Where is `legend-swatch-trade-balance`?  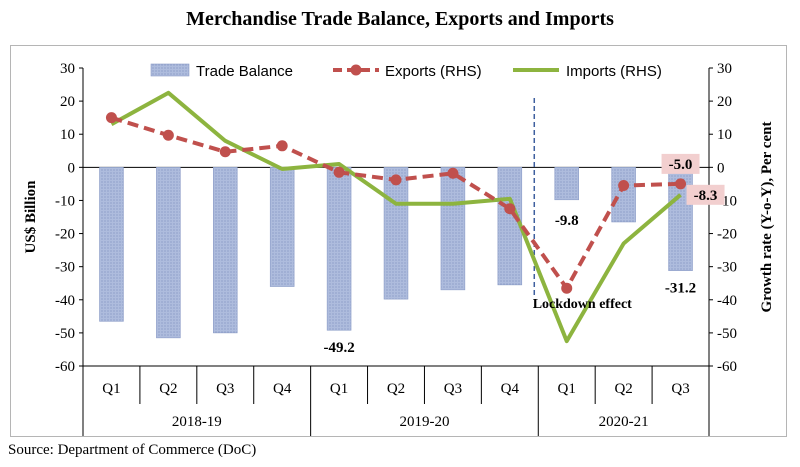 legend-swatch-trade-balance is located at coordinates (170, 70).